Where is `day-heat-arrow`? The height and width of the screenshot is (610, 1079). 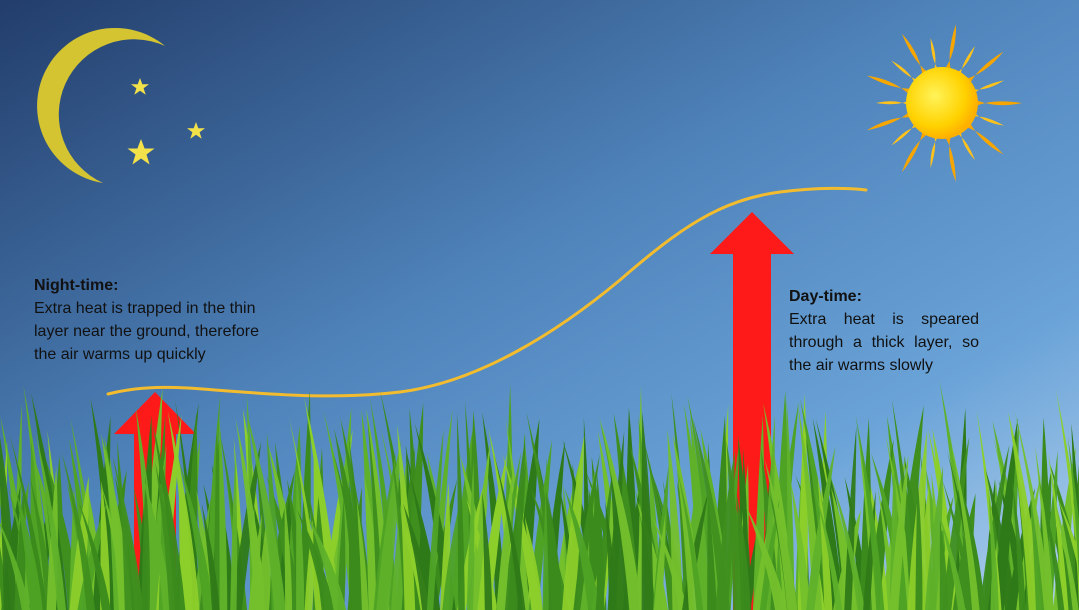 day-heat-arrow is located at coordinates (752, 411).